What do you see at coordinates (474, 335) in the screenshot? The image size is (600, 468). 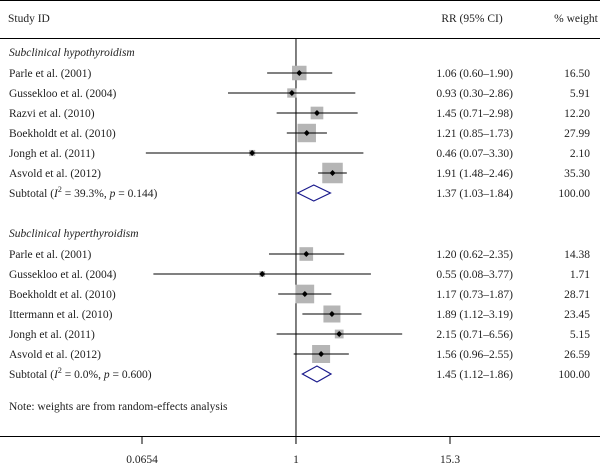 I see `rr-ci-text: 2.15 (0.71–6.56)` at bounding box center [474, 335].